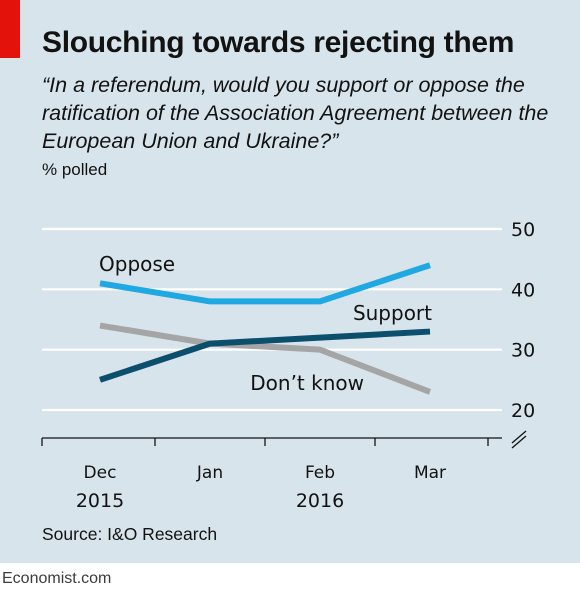 Image resolution: width=580 pixels, height=598 pixels. Describe the element at coordinates (392, 313) in the screenshot. I see `series-label: Support` at that location.